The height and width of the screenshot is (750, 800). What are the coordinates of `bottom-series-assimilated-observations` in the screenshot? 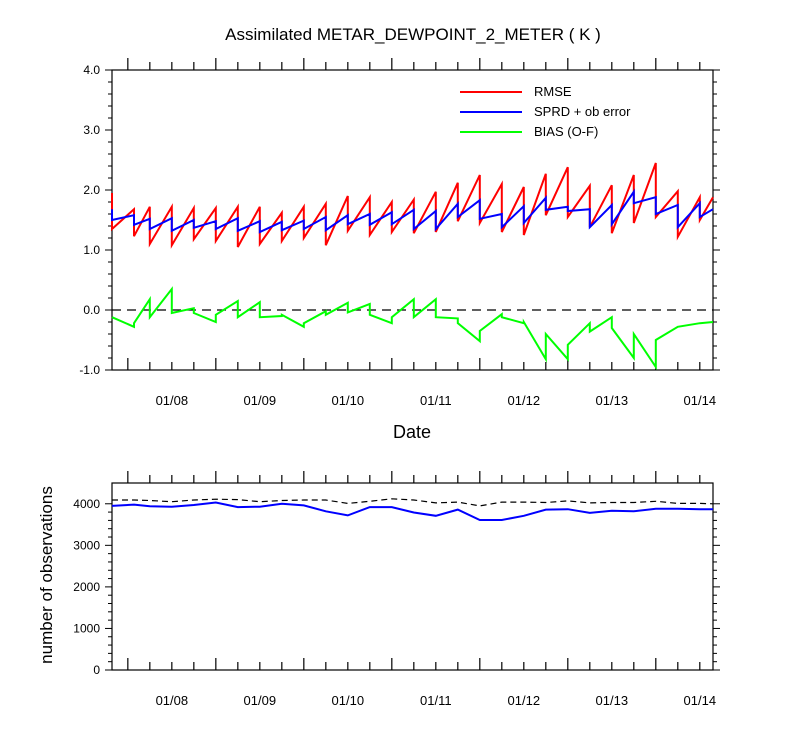 It's located at (412, 511).